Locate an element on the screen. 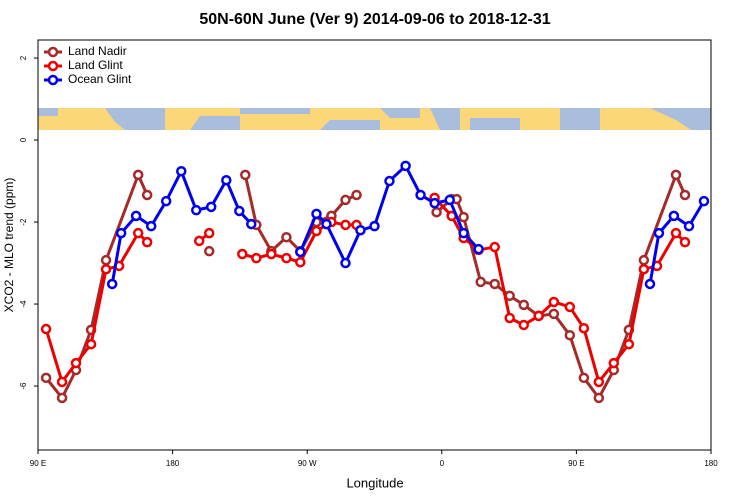 This screenshot has width=750, height=500. legend-label: Land Nadir is located at coordinates (97, 51).